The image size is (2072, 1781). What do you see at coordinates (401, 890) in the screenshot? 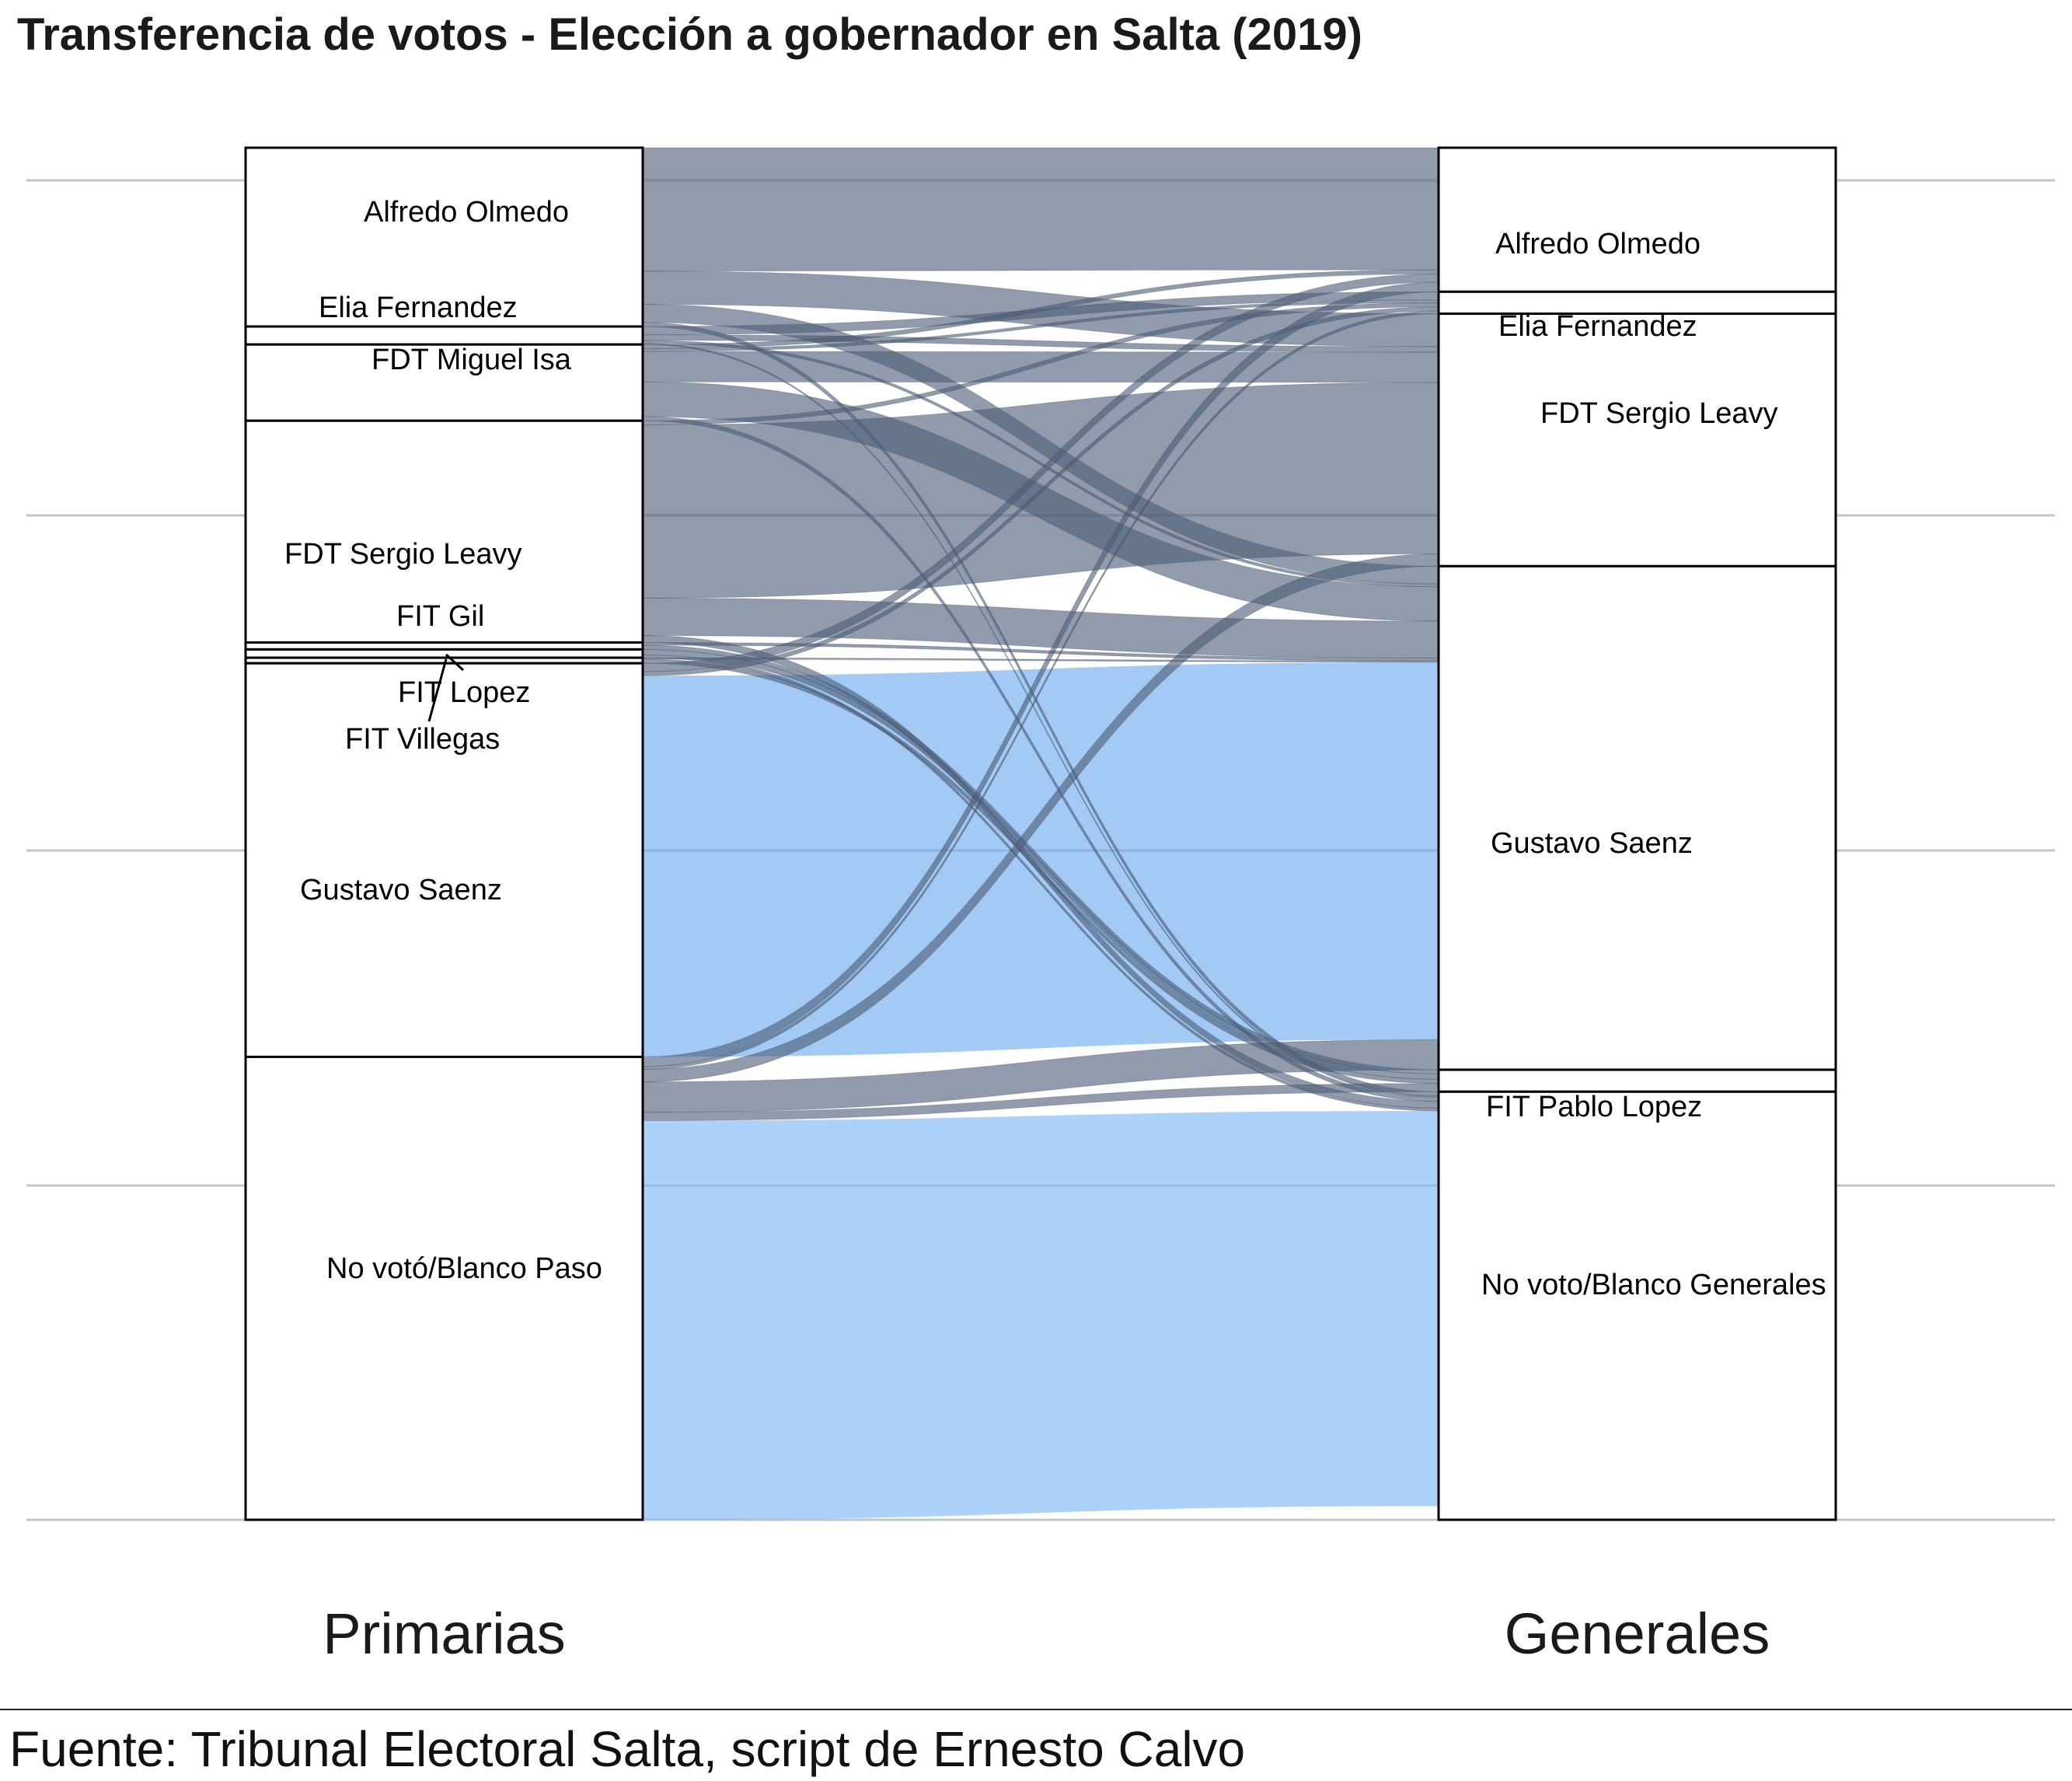
I see `left-stratum-label-7: Gustavo Saenz` at bounding box center [401, 890].